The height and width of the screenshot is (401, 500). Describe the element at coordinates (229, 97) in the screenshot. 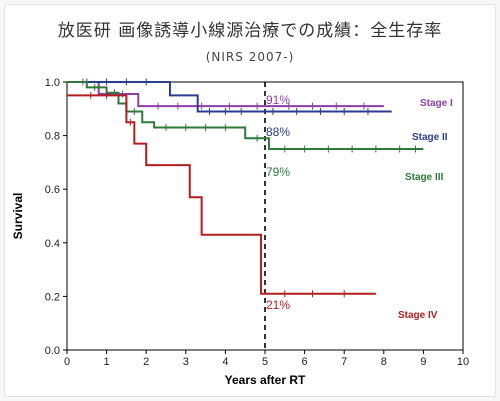

I see `series-line-stage-ii` at that location.